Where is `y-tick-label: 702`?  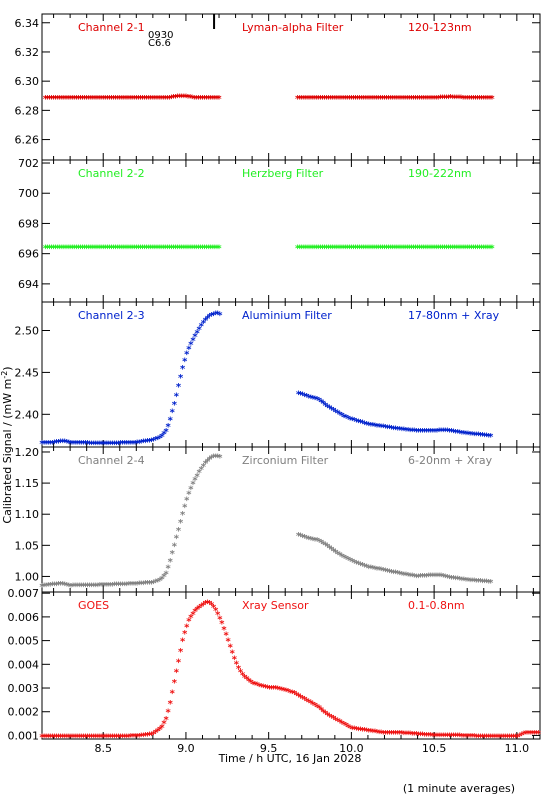 y-tick-label: 702 is located at coordinates (28, 163).